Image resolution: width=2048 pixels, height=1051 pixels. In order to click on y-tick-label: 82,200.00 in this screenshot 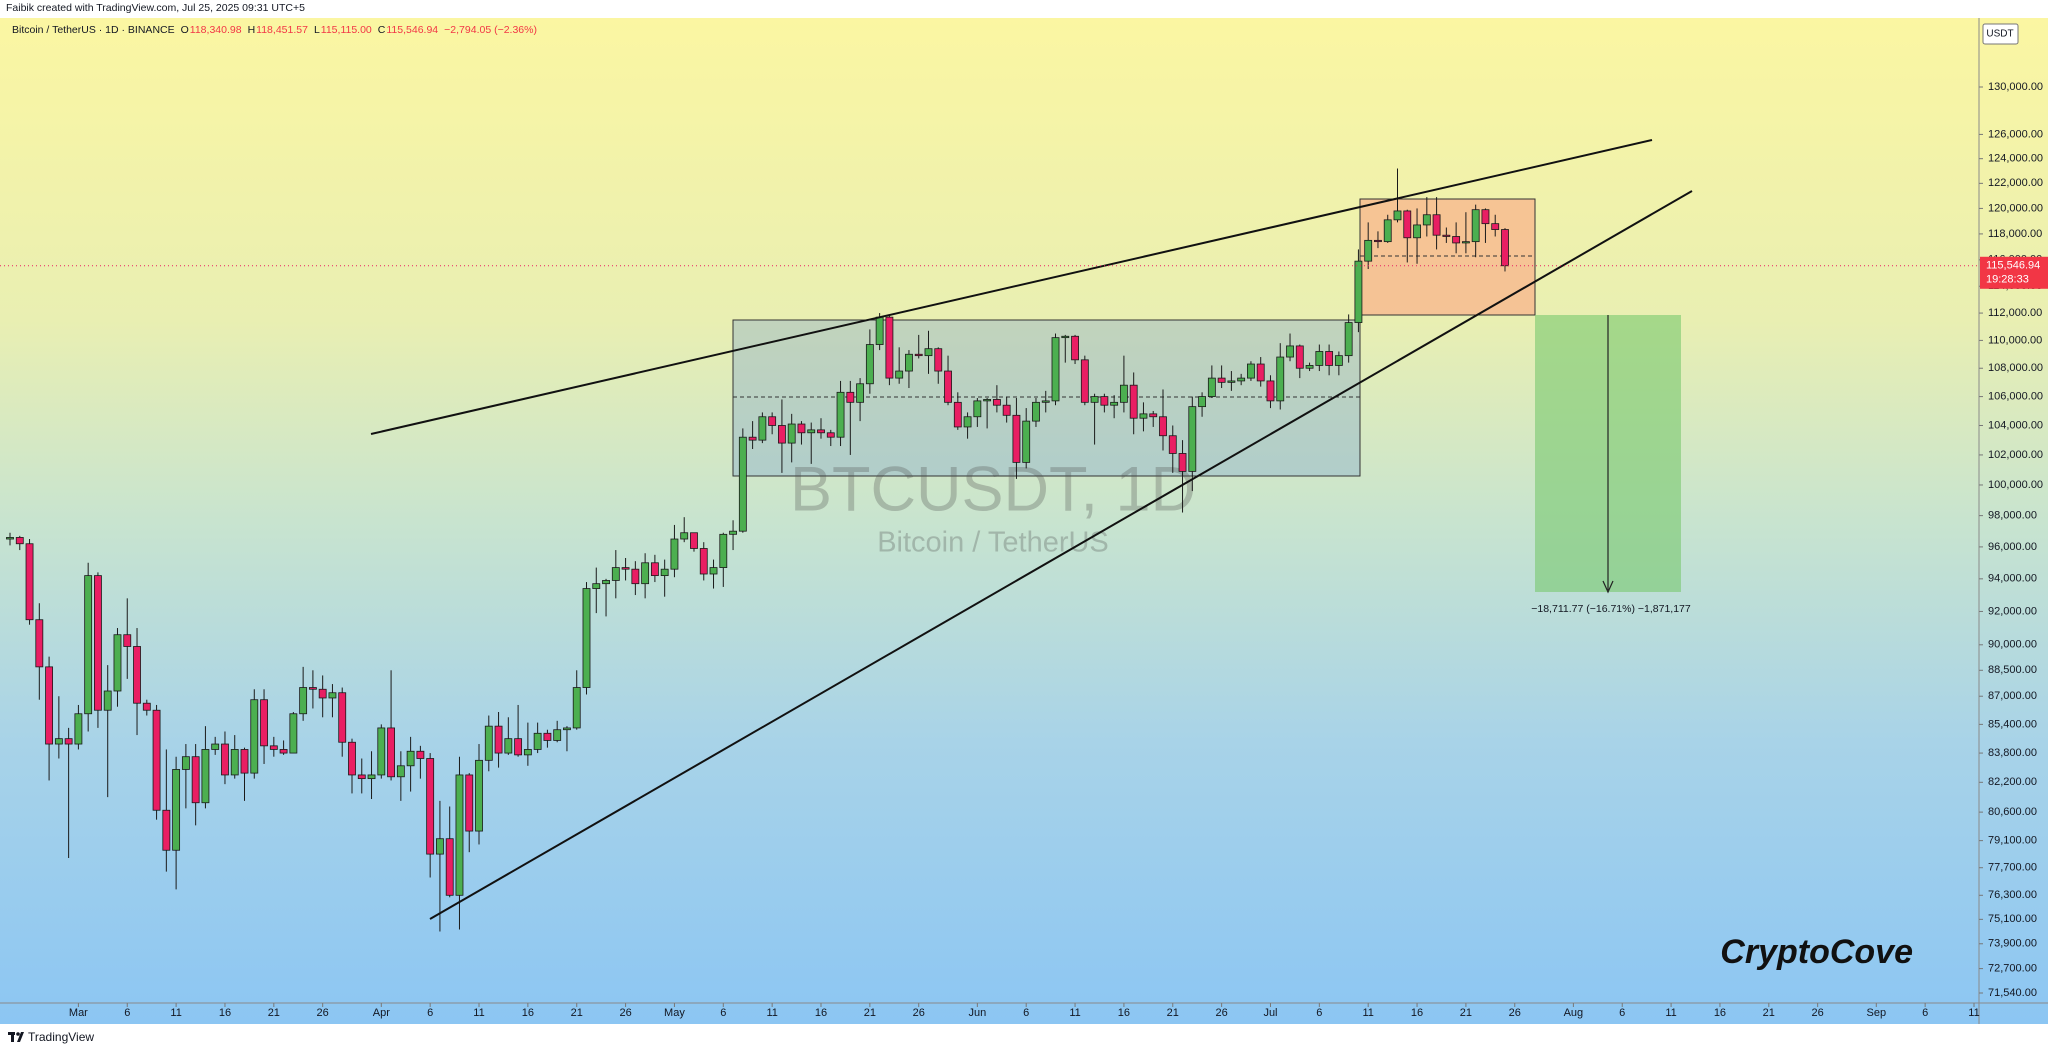, I will do `click(2012, 782)`.